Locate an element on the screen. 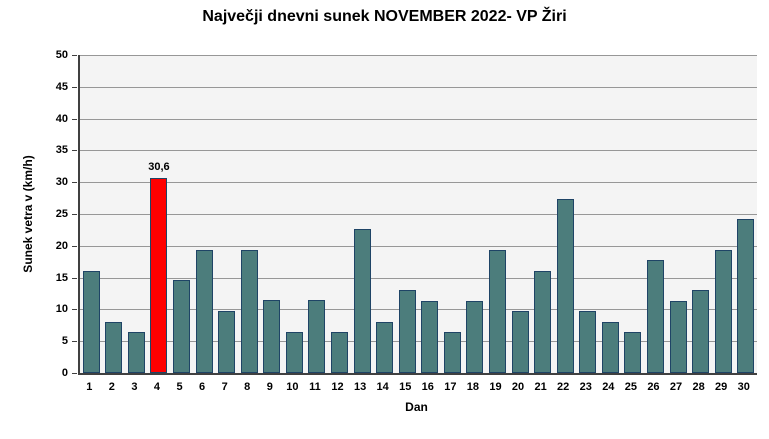 The height and width of the screenshot is (439, 769). x-tick-label-13: 13 is located at coordinates (360, 387).